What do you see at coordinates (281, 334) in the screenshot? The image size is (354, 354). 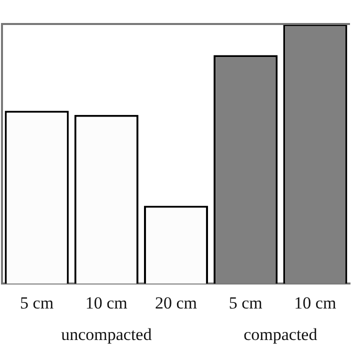 I see `text: compacted` at bounding box center [281, 334].